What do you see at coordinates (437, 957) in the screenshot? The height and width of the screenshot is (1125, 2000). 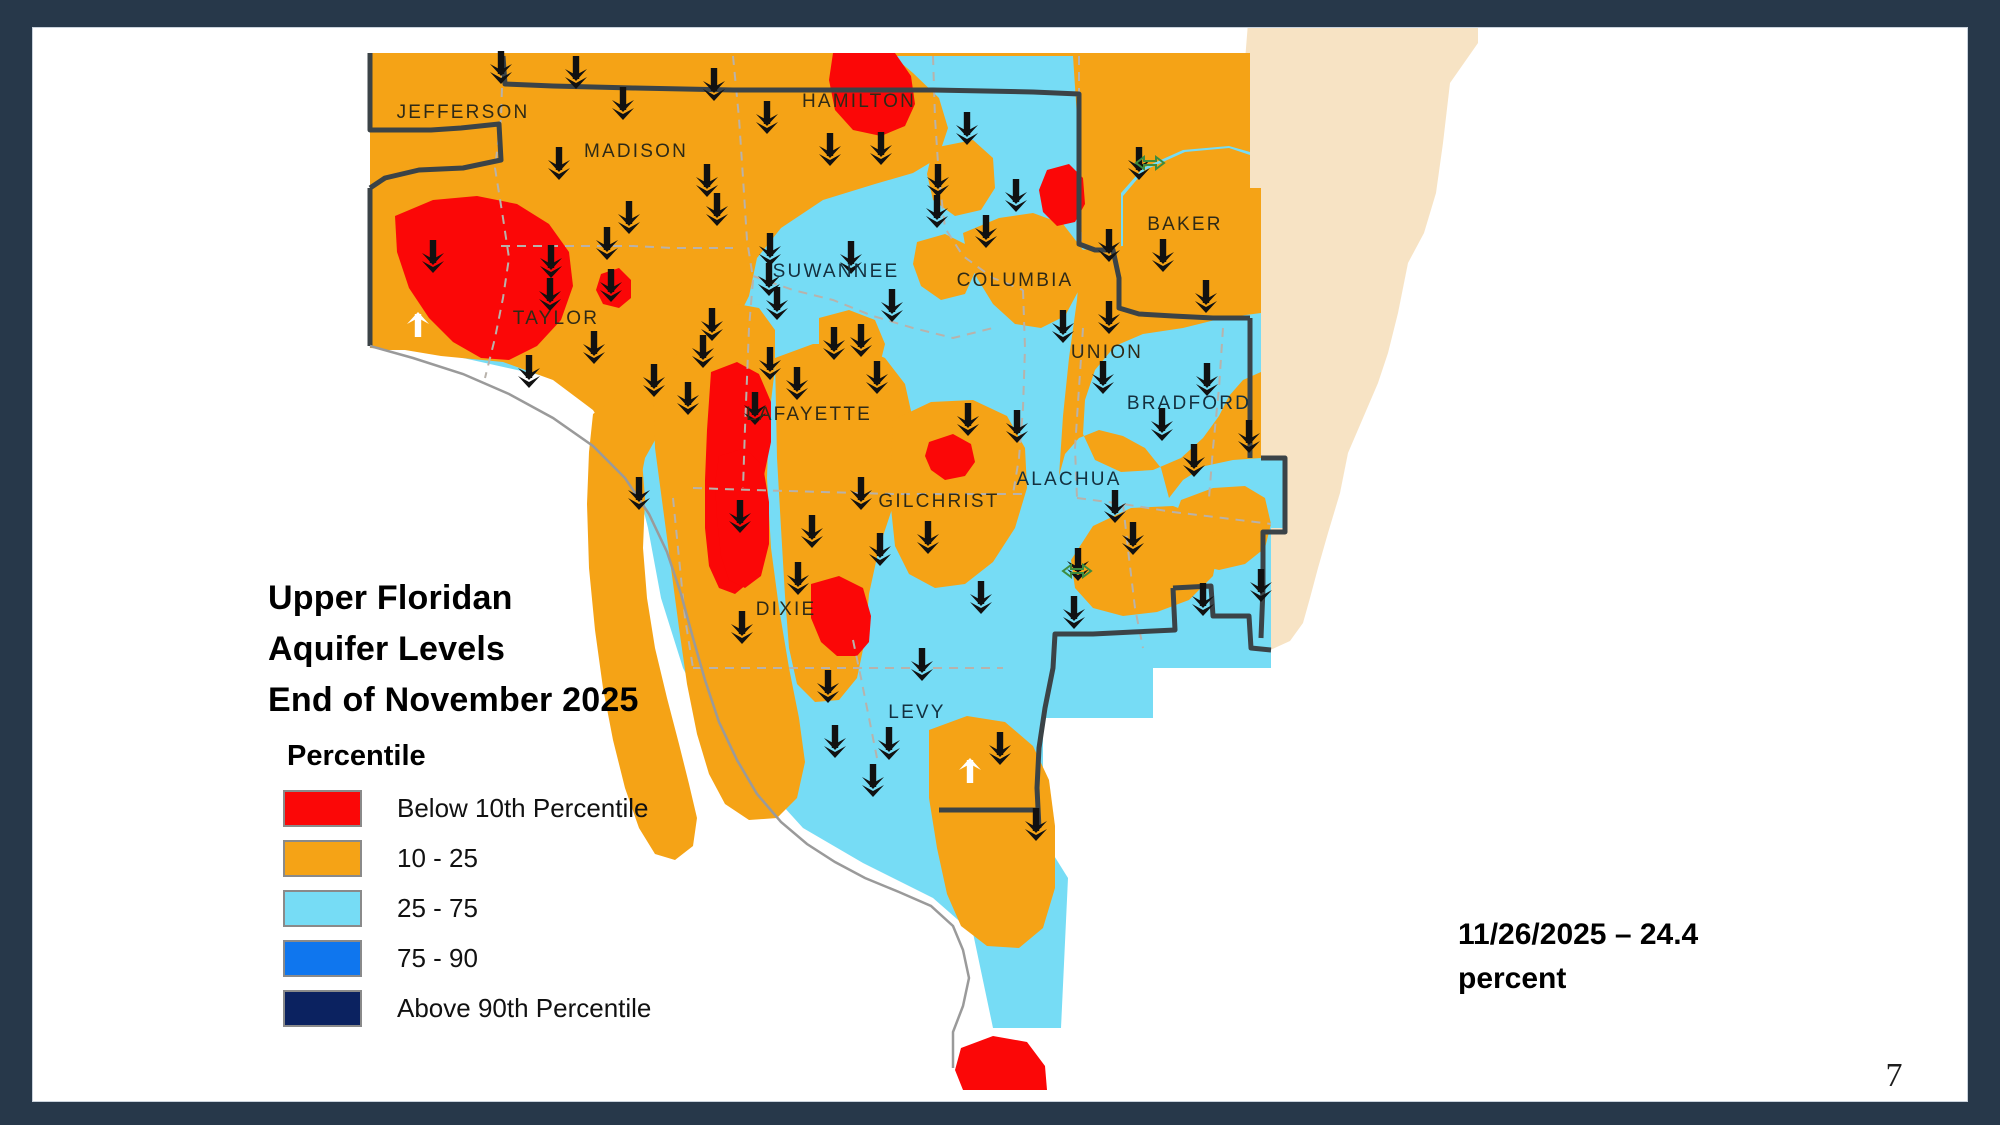 I see `legend-label-75-90: 75 - 90` at bounding box center [437, 957].